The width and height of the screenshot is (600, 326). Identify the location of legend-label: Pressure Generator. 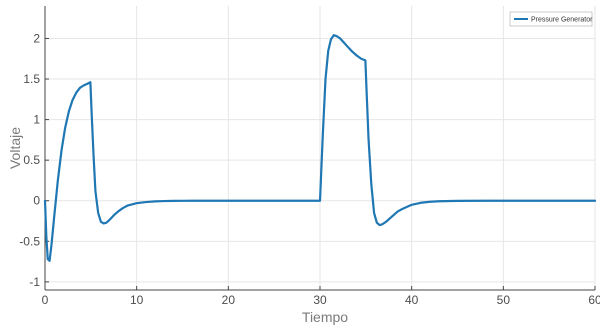
(562, 20).